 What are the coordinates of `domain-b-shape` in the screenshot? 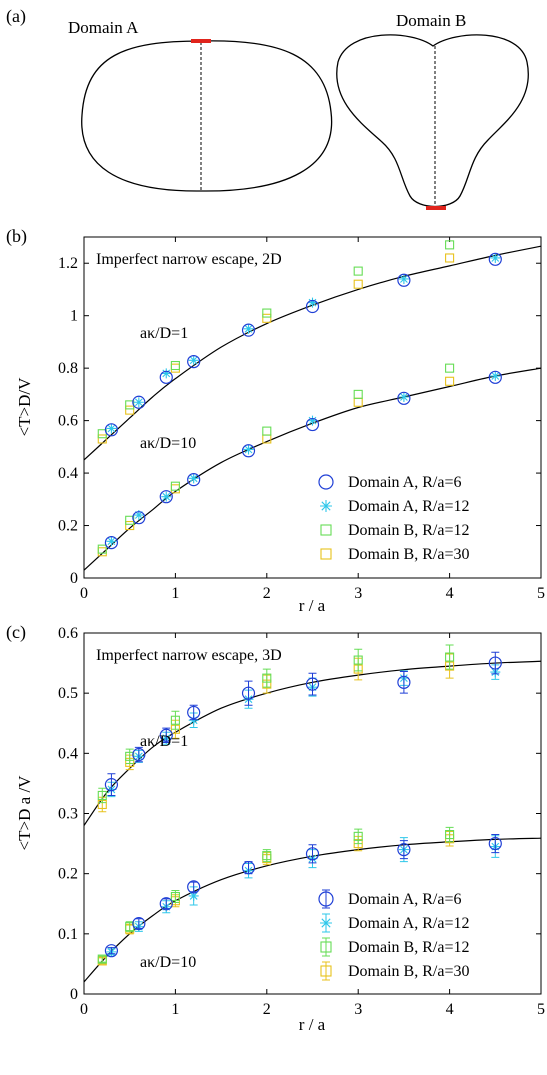 It's located at (432, 121).